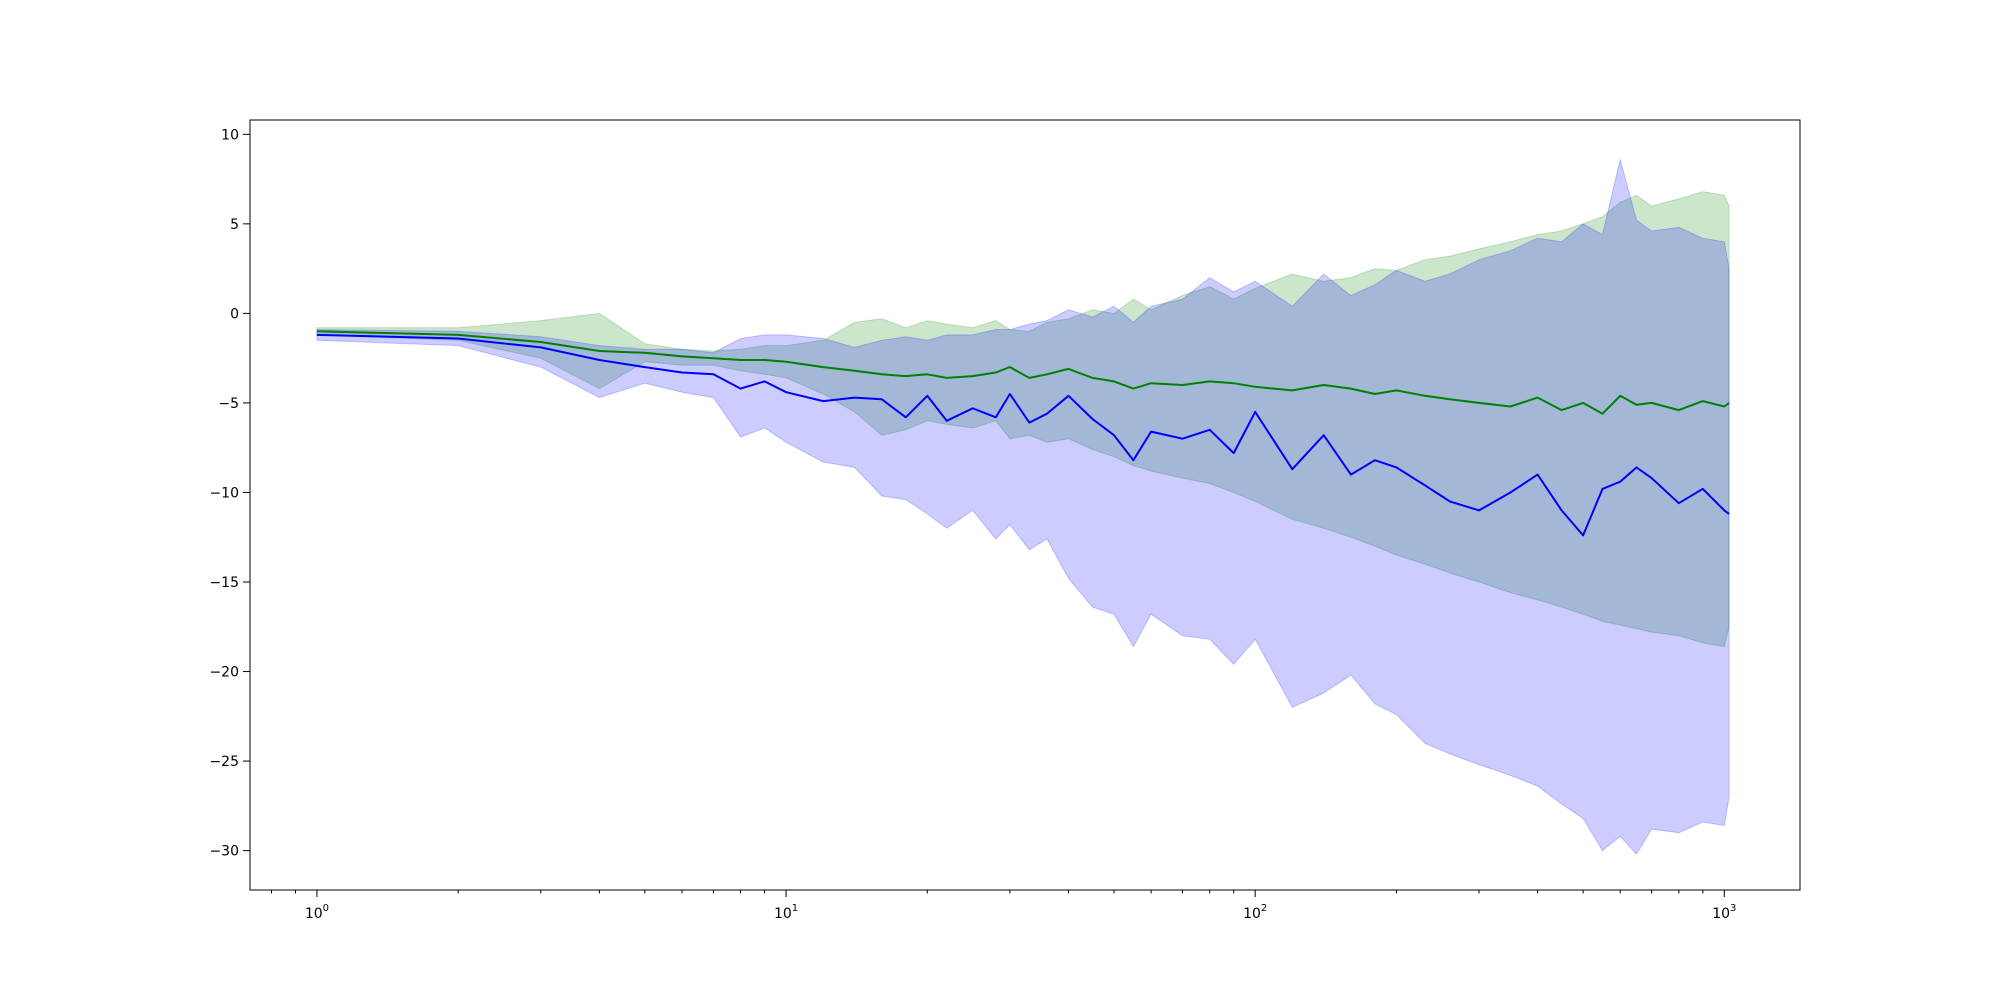 Image resolution: width=2000 pixels, height=1004 pixels. What do you see at coordinates (234, 314) in the screenshot?
I see `y-tick-label: 0` at bounding box center [234, 314].